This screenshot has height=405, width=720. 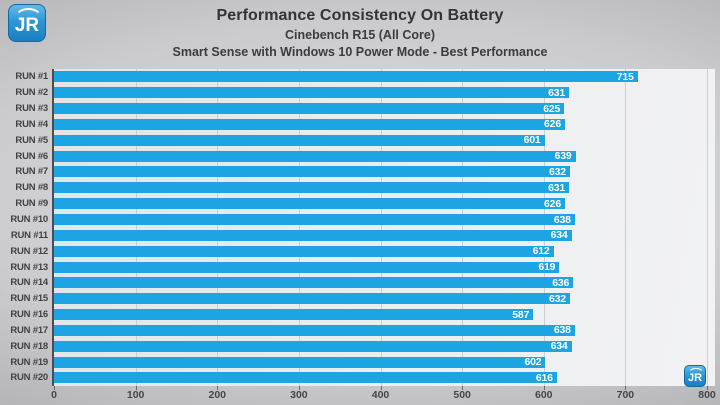 I want to click on run-label: RUN #18, so click(x=29, y=346).